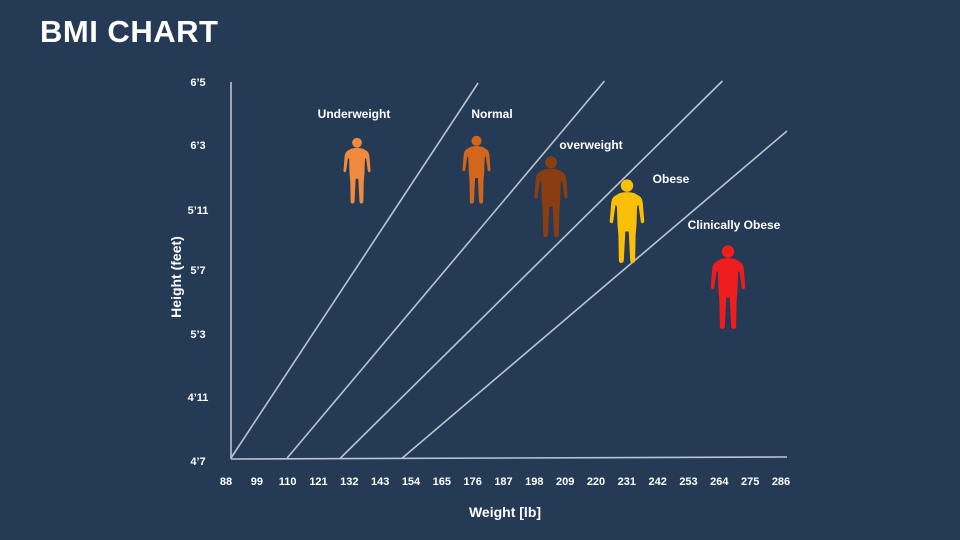 This screenshot has height=540, width=960. I want to click on x-tick-label: 242, so click(657, 482).